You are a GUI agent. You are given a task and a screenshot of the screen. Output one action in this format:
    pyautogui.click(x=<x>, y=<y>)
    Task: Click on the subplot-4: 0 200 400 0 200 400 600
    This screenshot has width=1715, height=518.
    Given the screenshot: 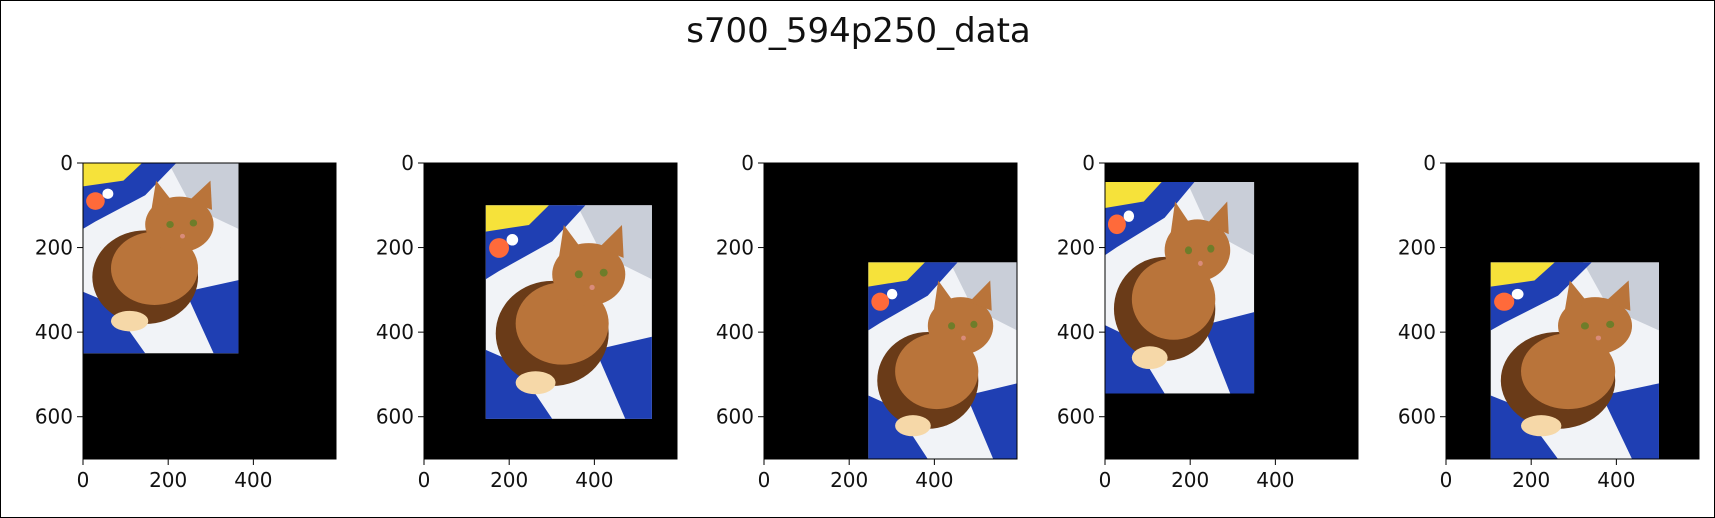 What is the action you would take?
    pyautogui.click(x=1208, y=321)
    